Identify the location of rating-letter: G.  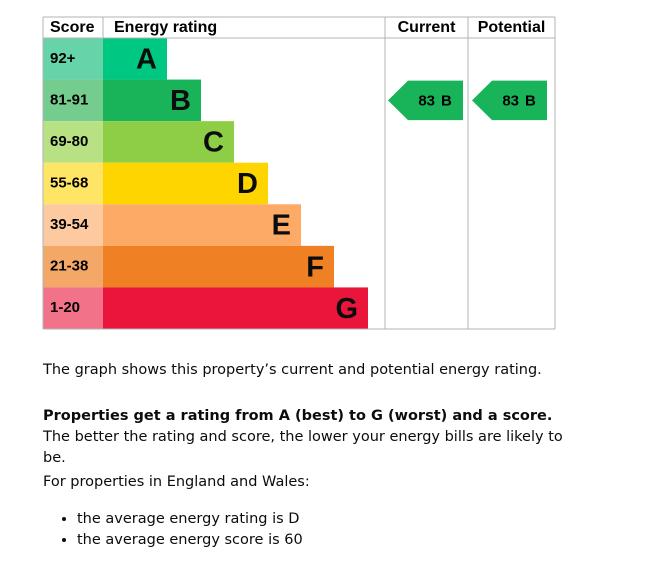
(346, 309).